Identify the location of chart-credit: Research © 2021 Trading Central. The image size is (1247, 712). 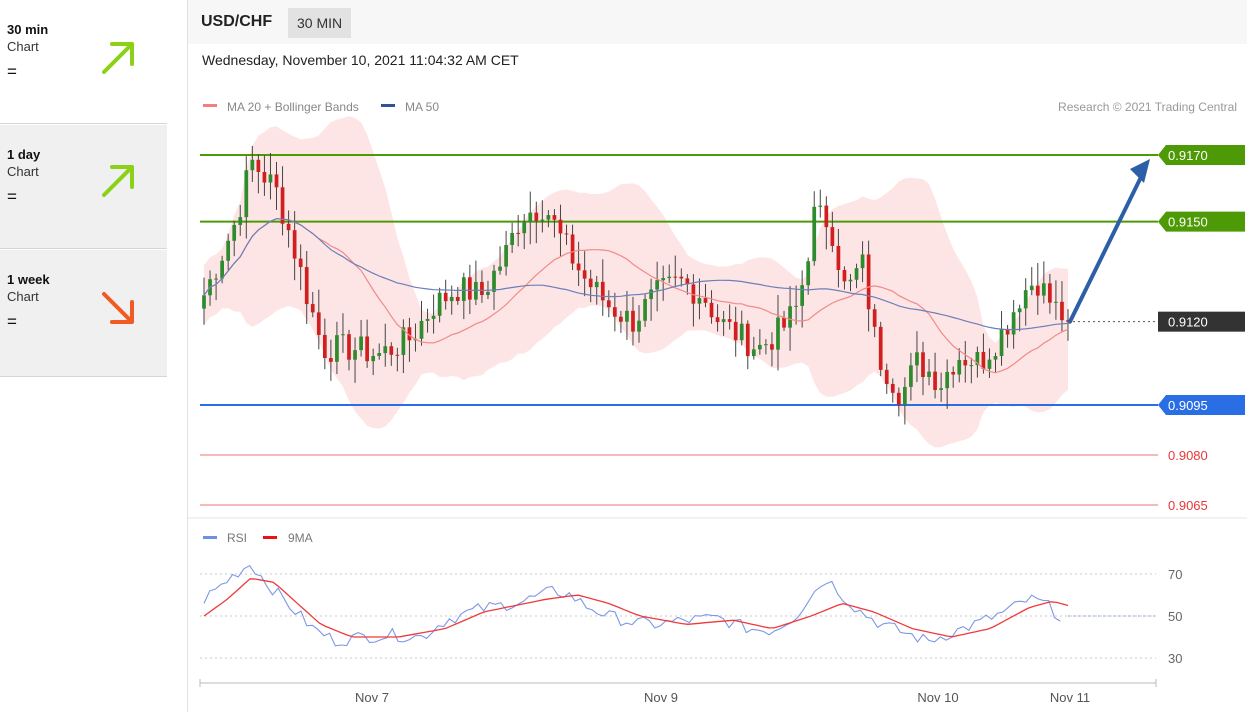
(1147, 107).